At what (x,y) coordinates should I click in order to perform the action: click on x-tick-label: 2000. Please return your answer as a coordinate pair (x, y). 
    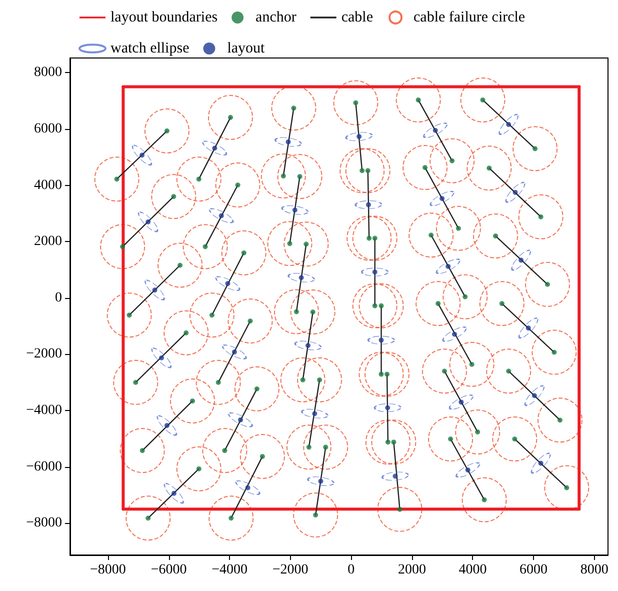
    Looking at the image, I should click on (412, 570).